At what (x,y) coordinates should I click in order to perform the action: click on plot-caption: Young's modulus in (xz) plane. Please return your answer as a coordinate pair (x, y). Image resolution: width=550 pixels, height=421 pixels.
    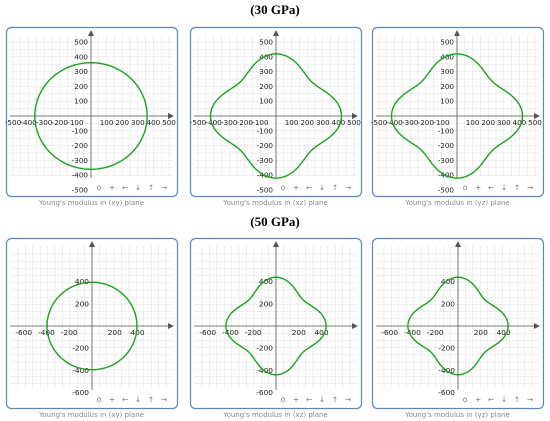
    Looking at the image, I should click on (275, 415).